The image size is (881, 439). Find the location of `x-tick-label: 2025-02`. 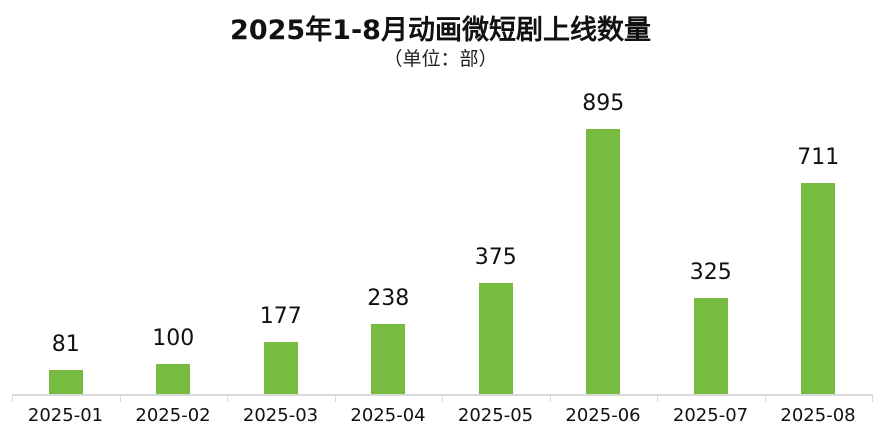

x-tick-label: 2025-02 is located at coordinates (173, 415).